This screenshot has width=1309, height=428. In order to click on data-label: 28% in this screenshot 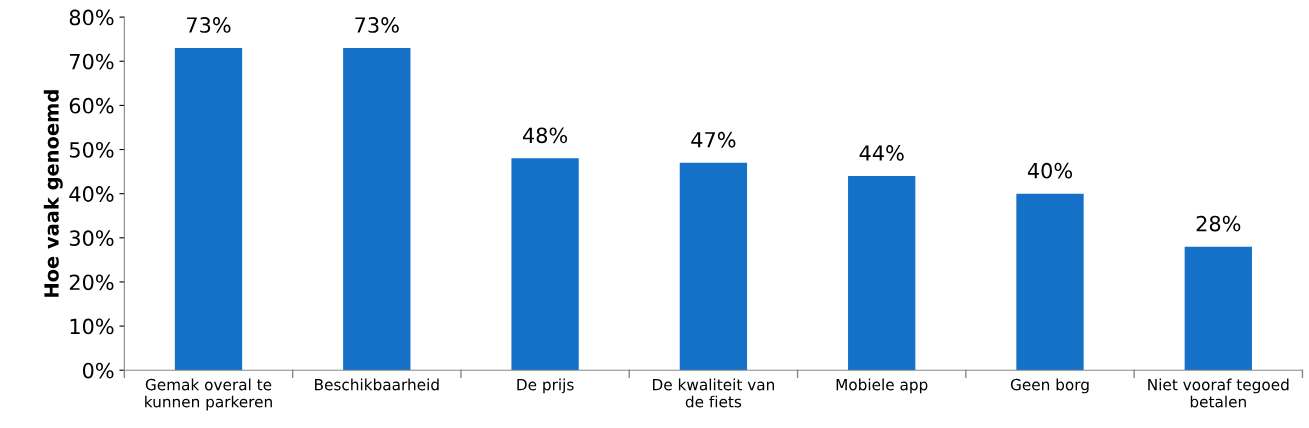, I will do `click(1218, 223)`.